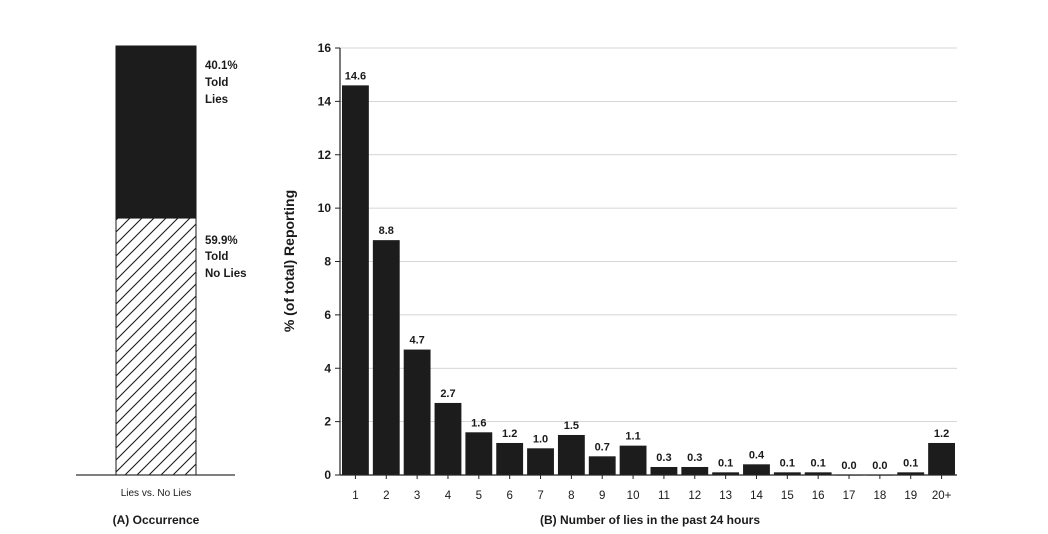 The width and height of the screenshot is (1048, 534). I want to click on x-tick-label-18: 18, so click(879, 496).